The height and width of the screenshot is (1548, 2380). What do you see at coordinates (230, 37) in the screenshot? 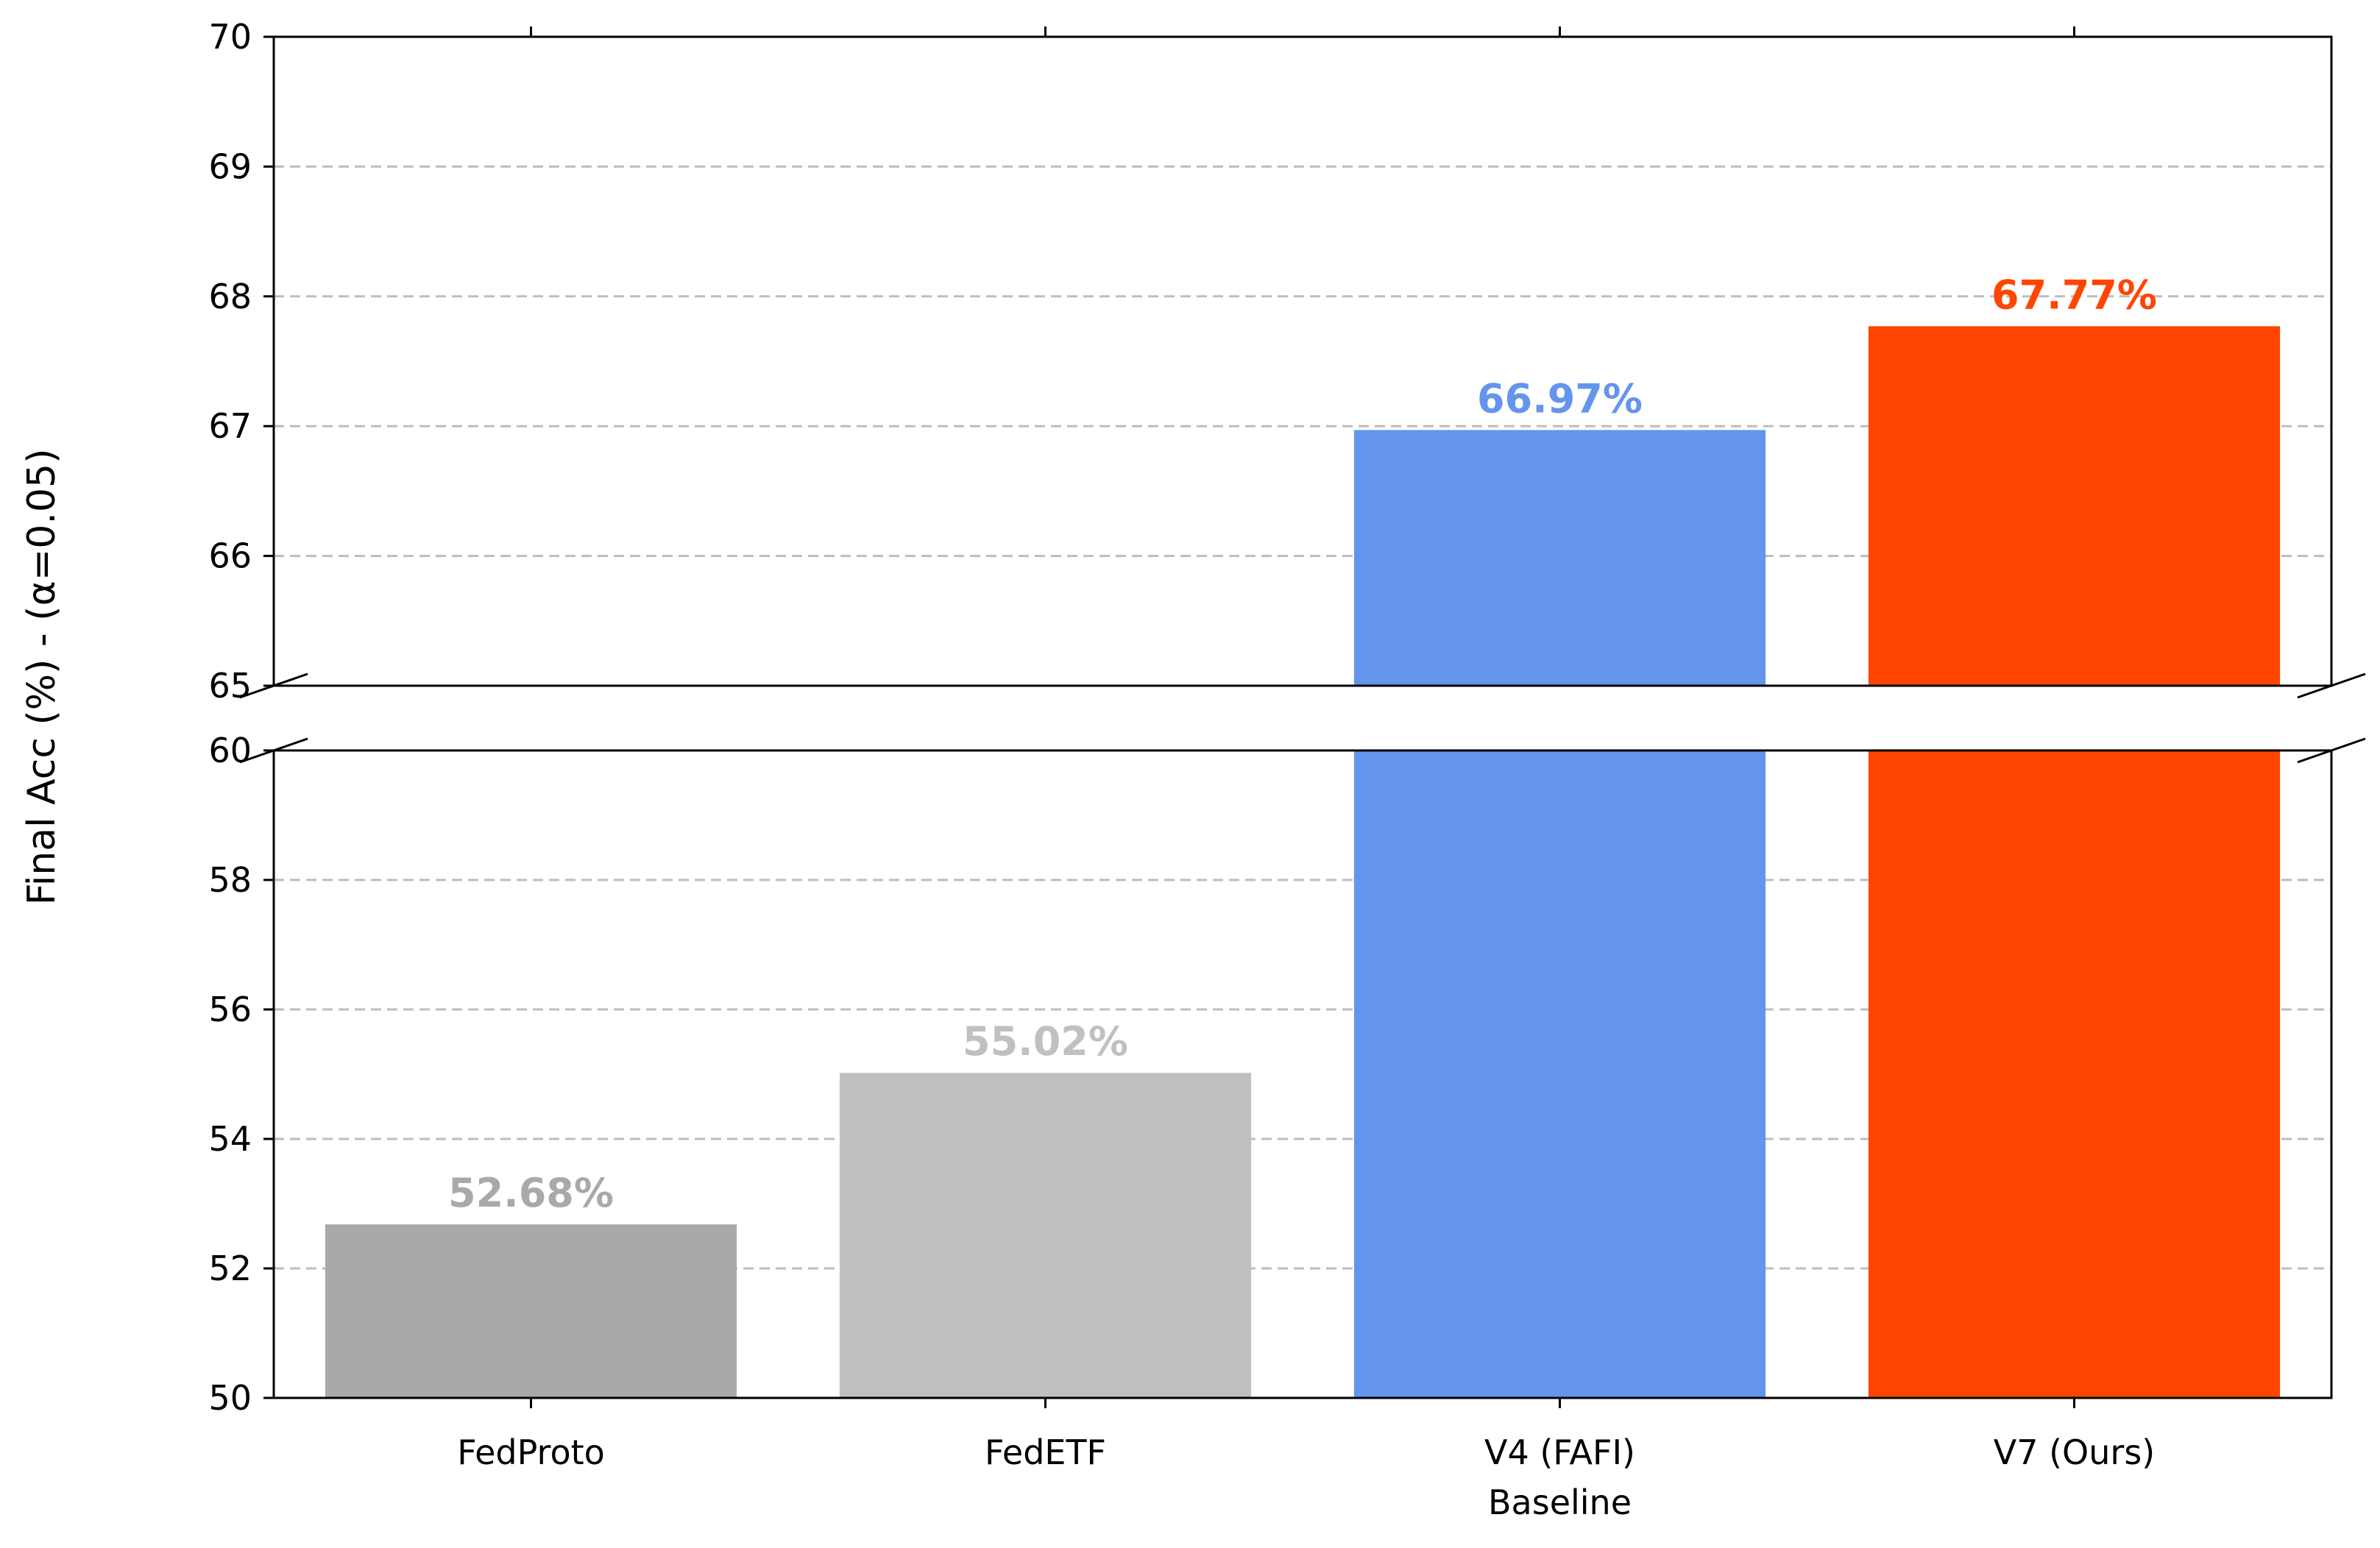
I see `y-tick-label: 70` at bounding box center [230, 37].